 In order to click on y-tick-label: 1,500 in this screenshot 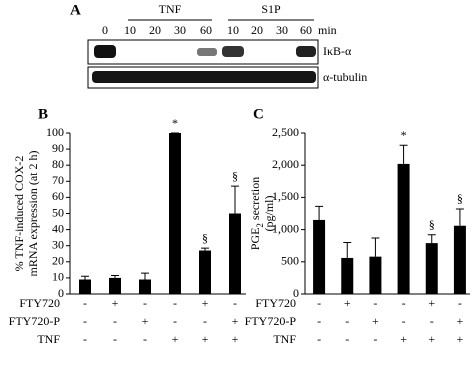, I will do `click(285, 196)`.